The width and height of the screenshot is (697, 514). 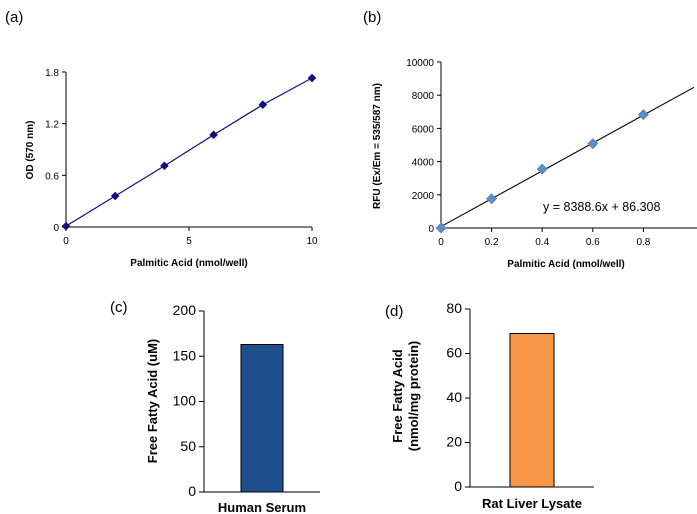 I want to click on panel-c-y-title: Free Fatty Acid (uM), so click(x=152, y=401).